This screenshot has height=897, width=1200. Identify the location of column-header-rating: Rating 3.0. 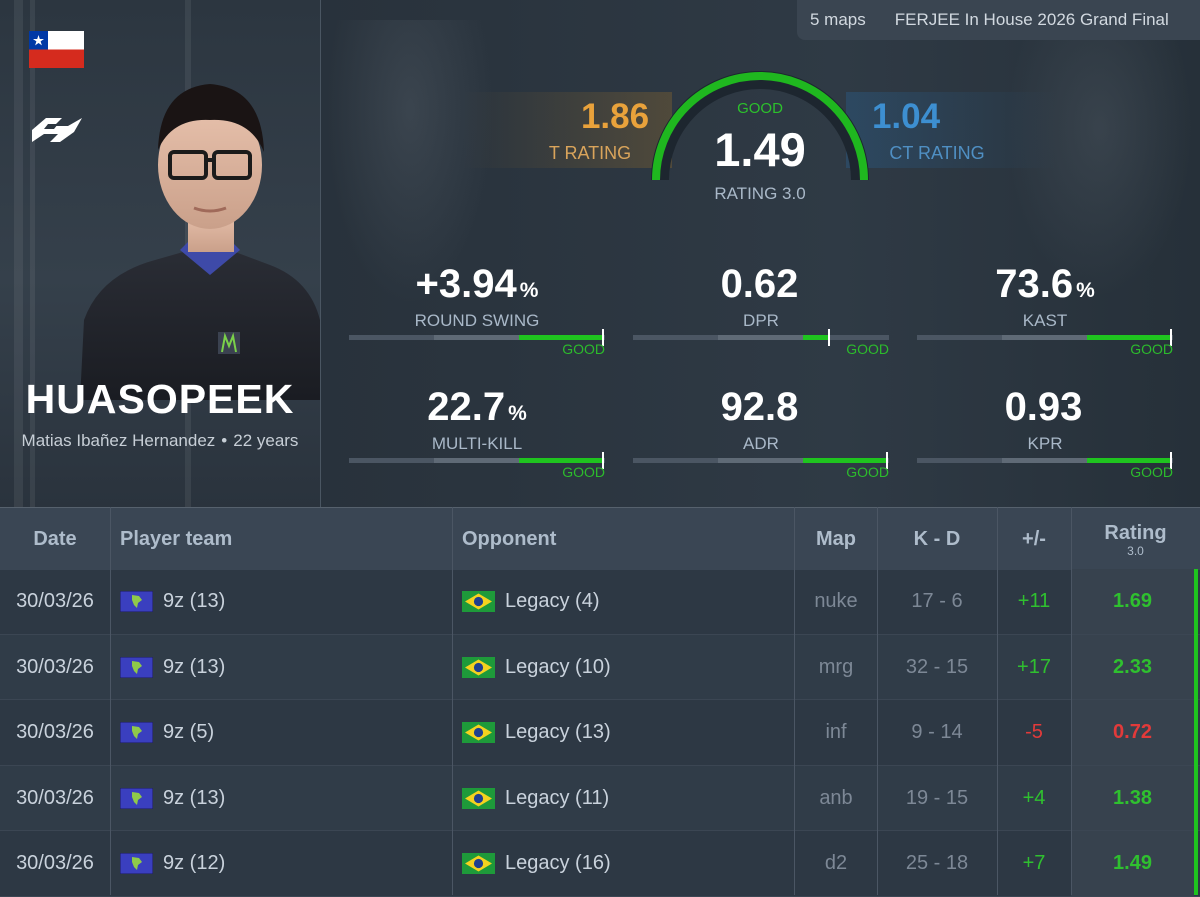
(1135, 539).